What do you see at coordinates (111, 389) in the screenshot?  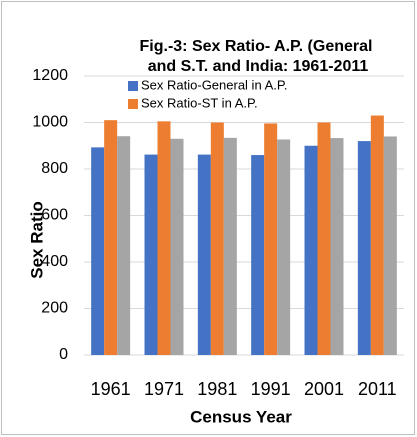 I see `x-tick-label: 1961` at bounding box center [111, 389].